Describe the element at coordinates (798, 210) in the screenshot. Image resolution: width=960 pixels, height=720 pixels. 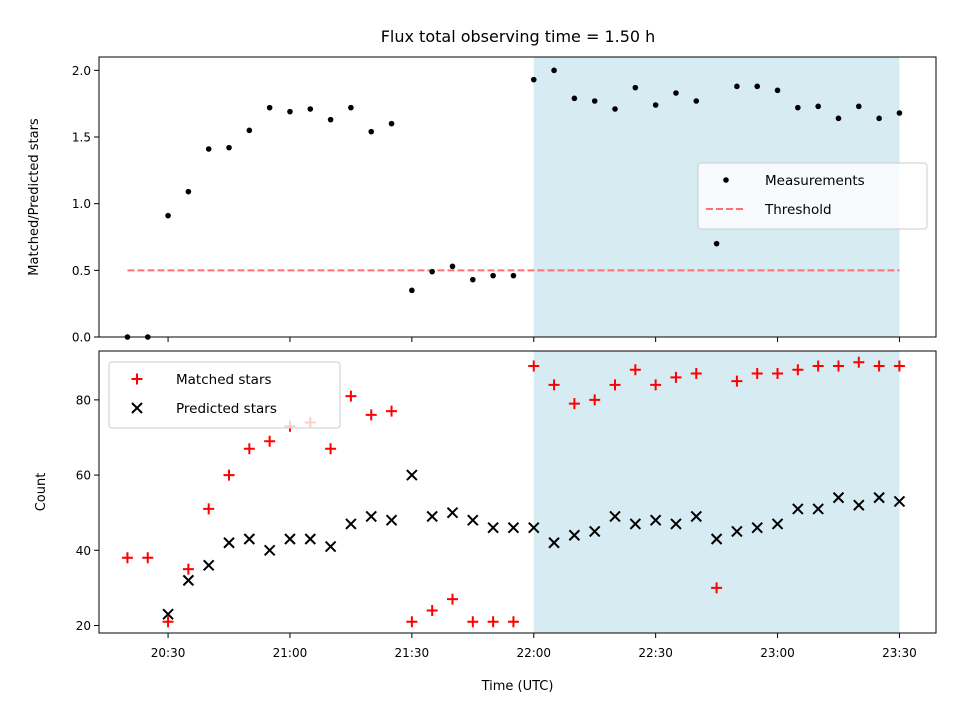
I see `legend-label: Threshold` at that location.